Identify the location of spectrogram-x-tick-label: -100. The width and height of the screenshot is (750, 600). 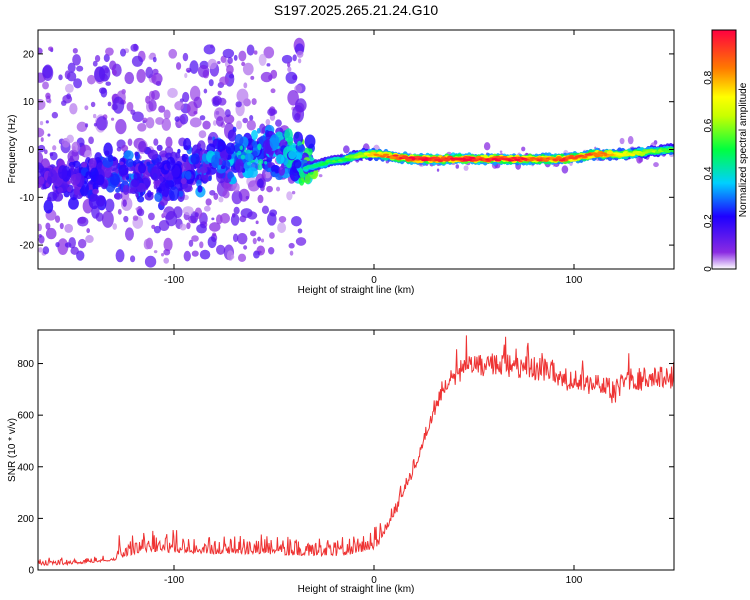
(174, 280).